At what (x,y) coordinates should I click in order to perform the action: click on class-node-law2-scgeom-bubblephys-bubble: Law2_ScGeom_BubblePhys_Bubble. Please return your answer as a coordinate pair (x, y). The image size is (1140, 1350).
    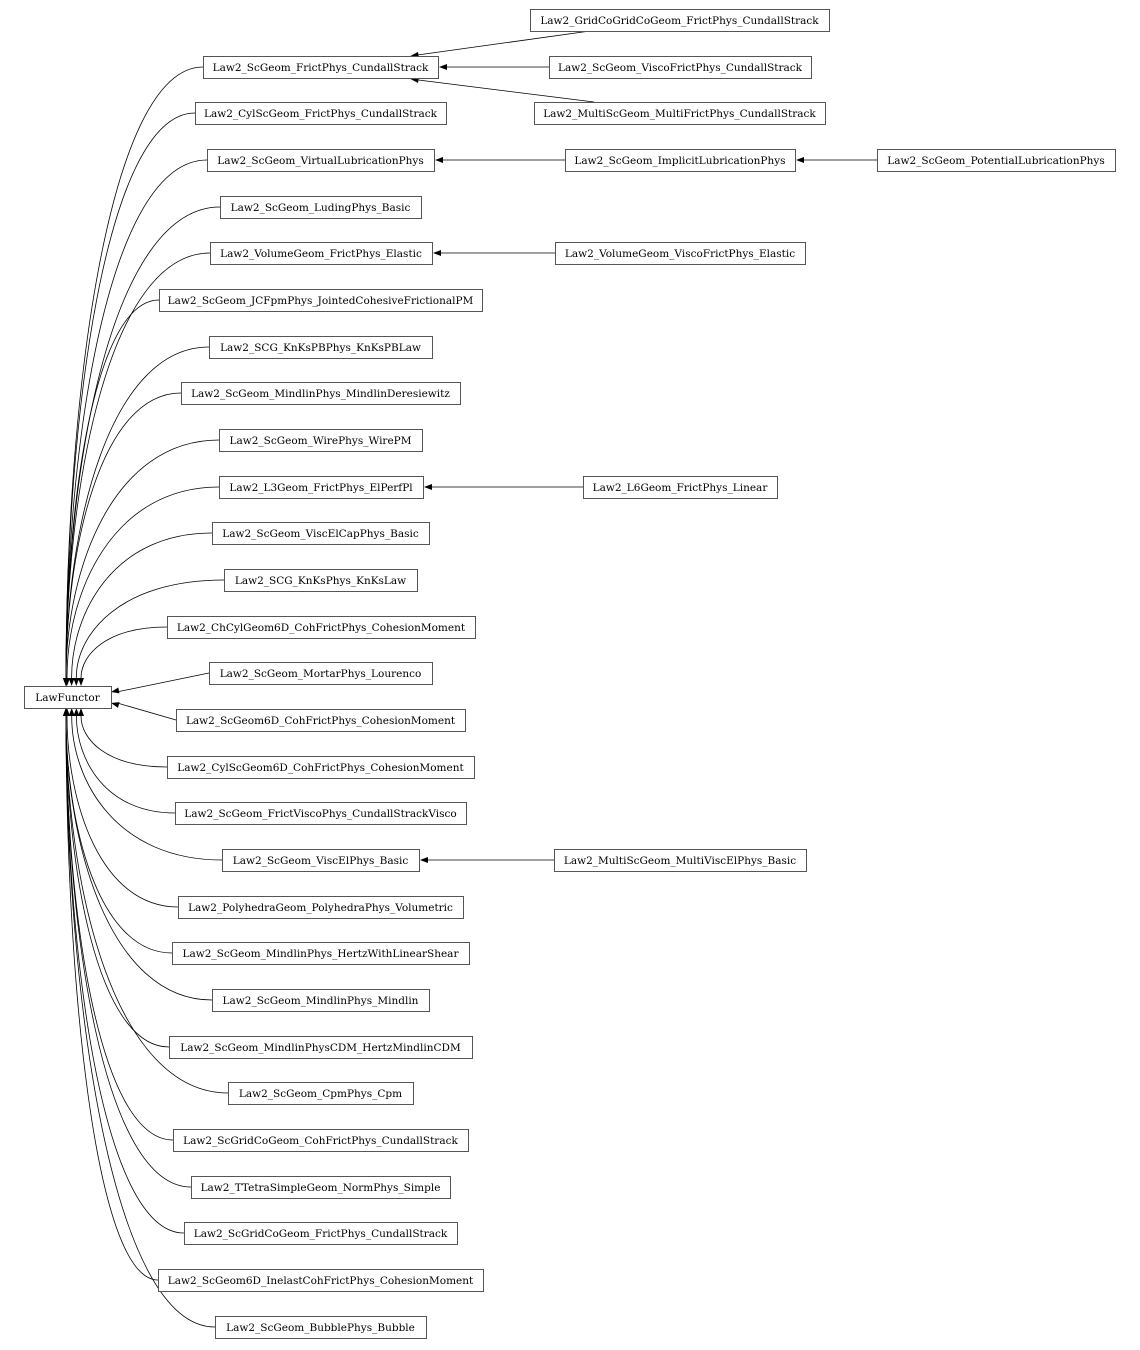
    Looking at the image, I should click on (321, 1327).